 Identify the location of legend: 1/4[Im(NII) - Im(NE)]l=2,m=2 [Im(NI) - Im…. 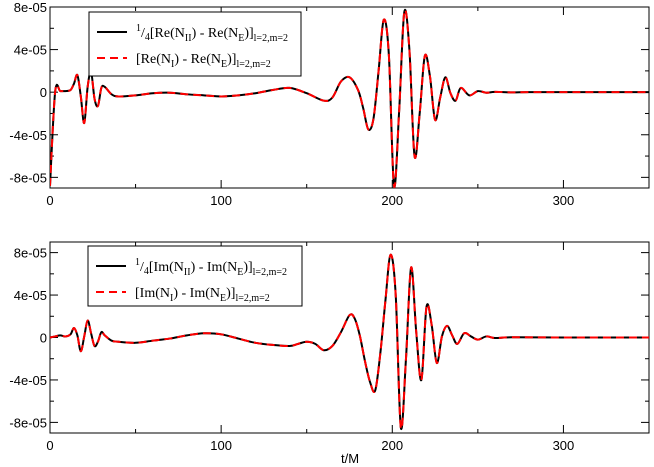
(195, 276).